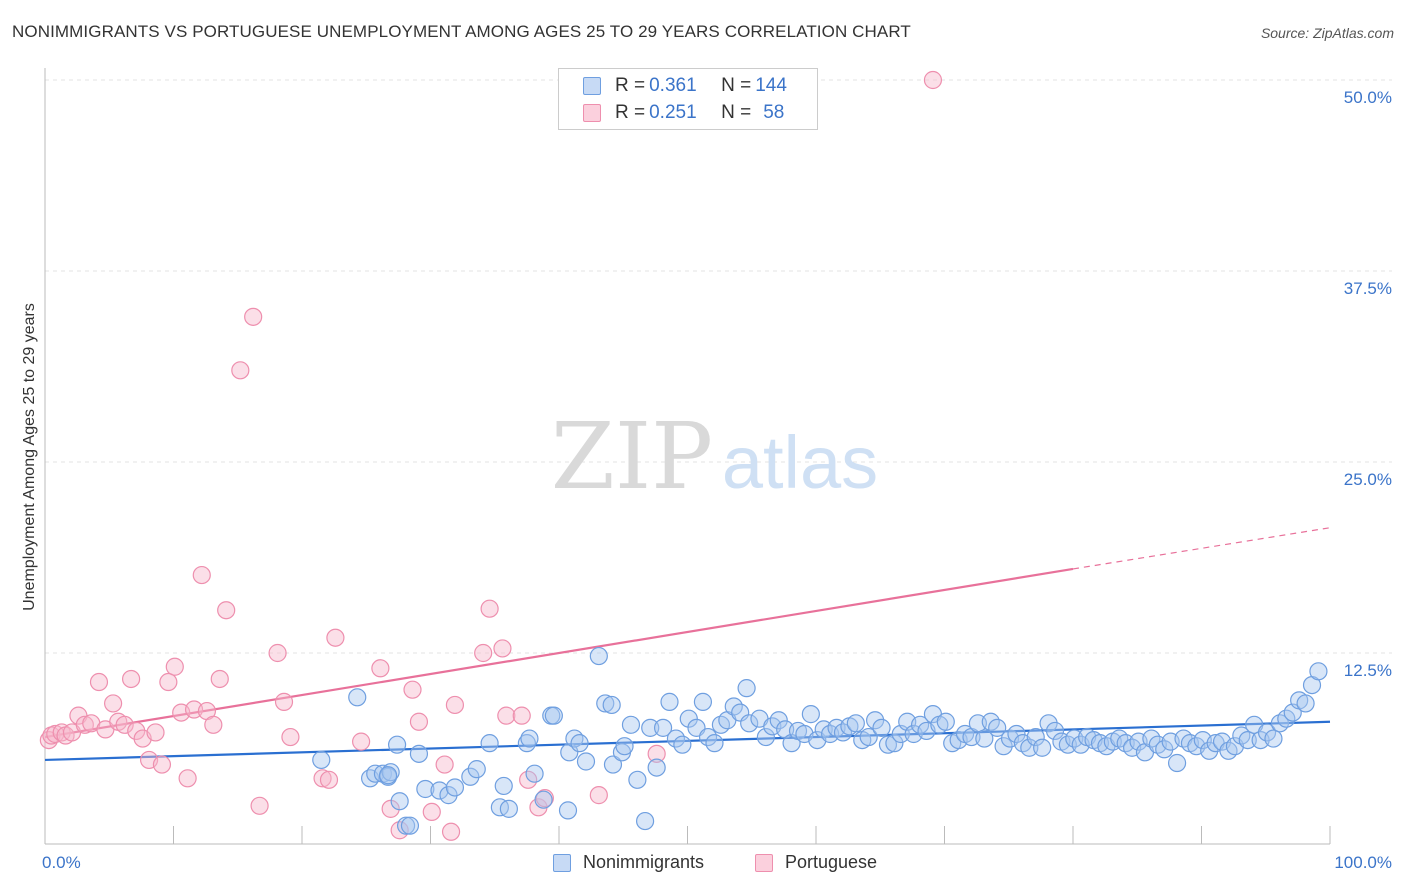 The height and width of the screenshot is (892, 1406). What do you see at coordinates (61, 862) in the screenshot?
I see `x-tick-label: 0.0%` at bounding box center [61, 862].